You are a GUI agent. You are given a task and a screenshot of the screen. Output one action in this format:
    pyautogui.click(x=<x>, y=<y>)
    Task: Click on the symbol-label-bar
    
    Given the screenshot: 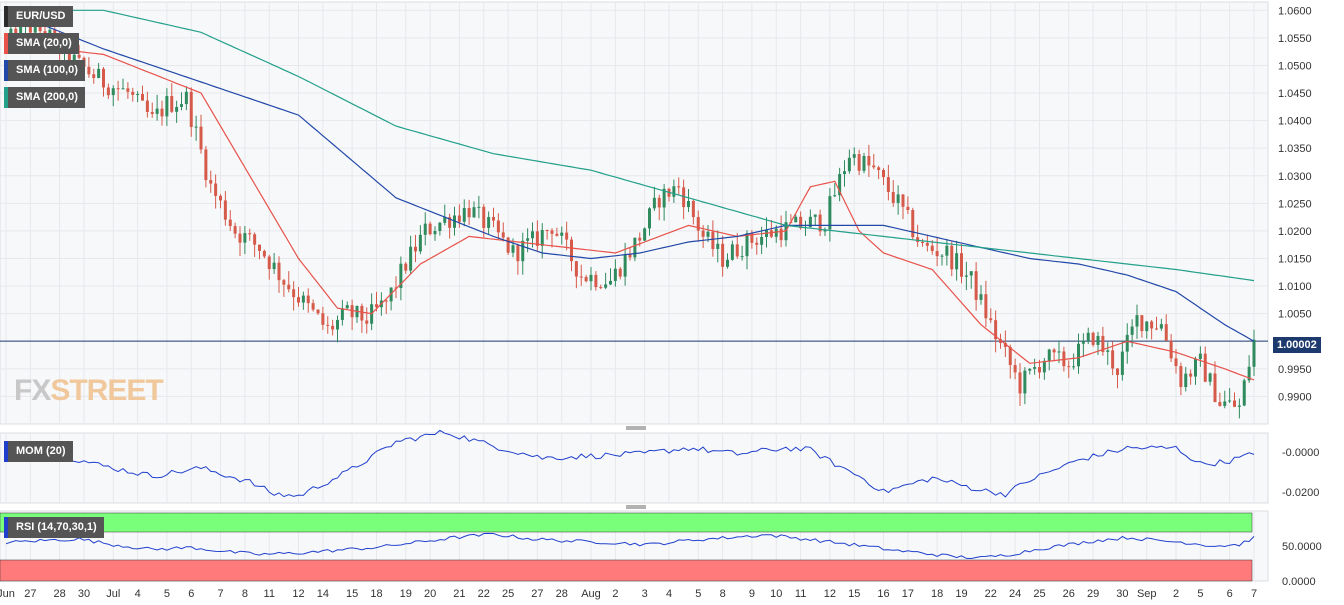 What is the action you would take?
    pyautogui.click(x=6, y=16)
    